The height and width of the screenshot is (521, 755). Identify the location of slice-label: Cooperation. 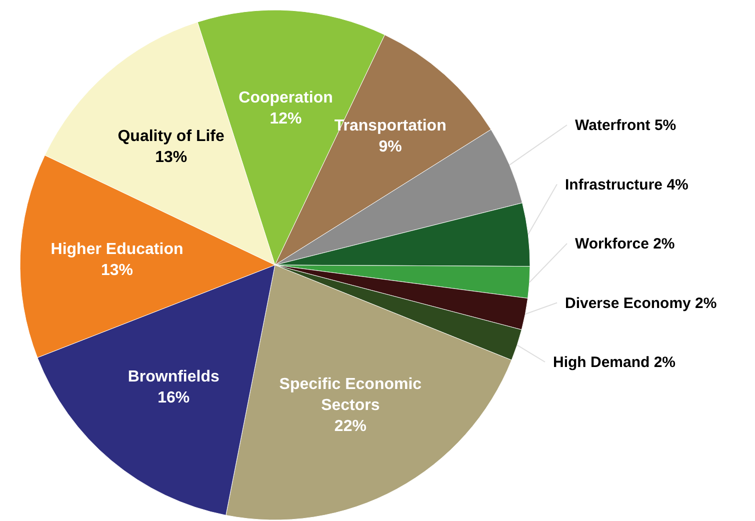
(285, 97).